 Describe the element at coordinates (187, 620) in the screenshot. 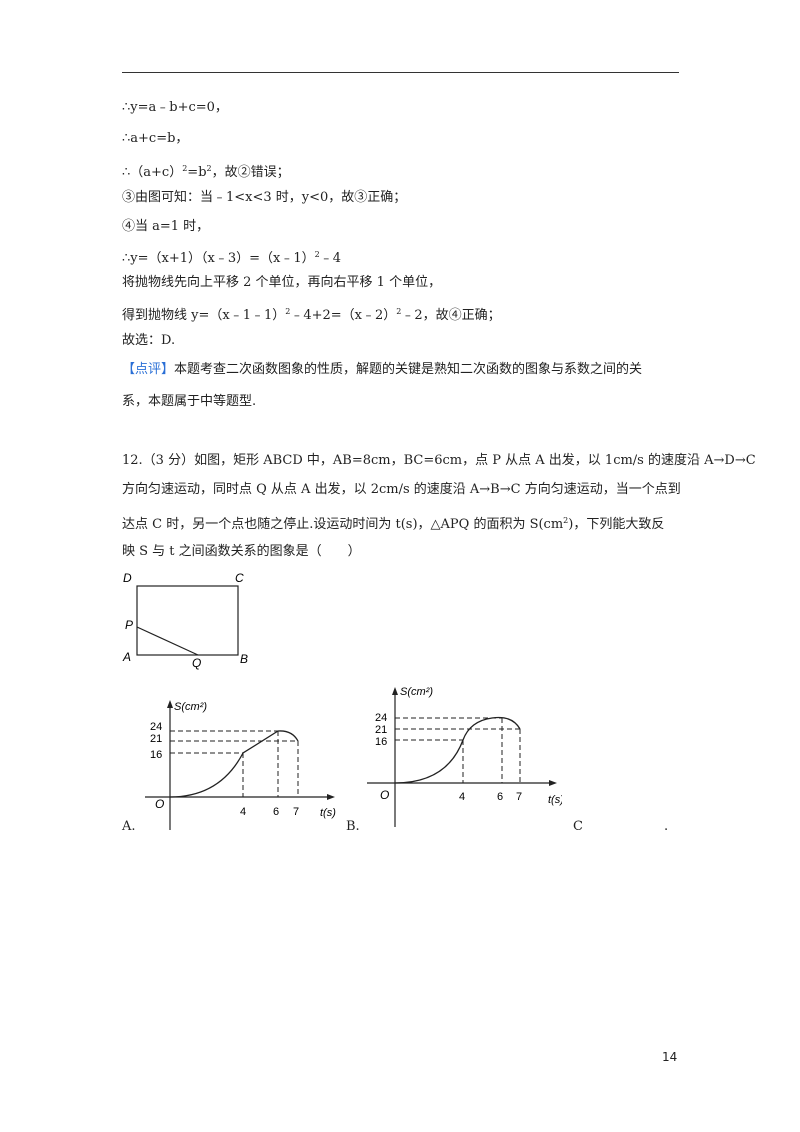

I see `rectangle-abcd` at that location.